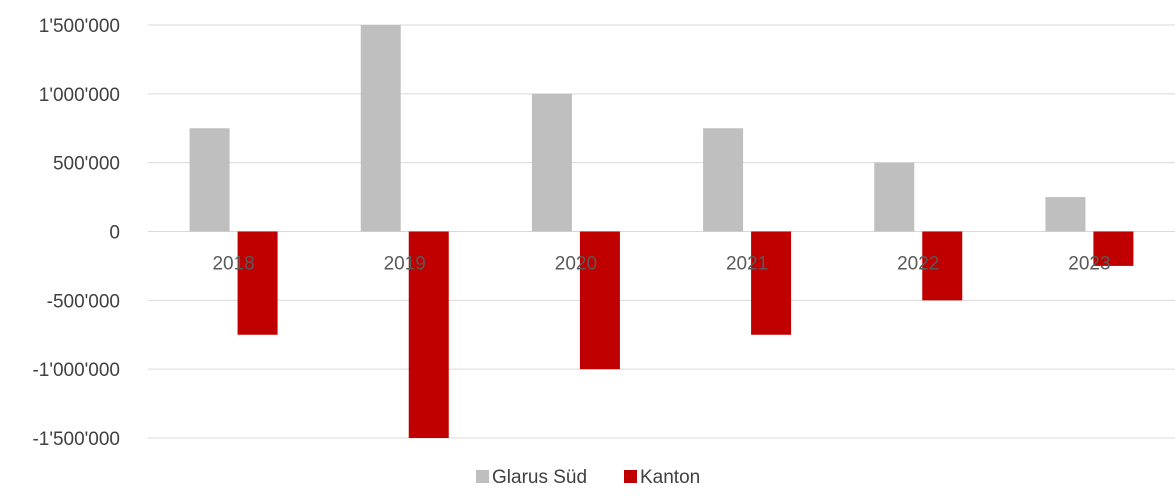  Describe the element at coordinates (1113, 248) in the screenshot. I see `bar-kanton-2023` at that location.